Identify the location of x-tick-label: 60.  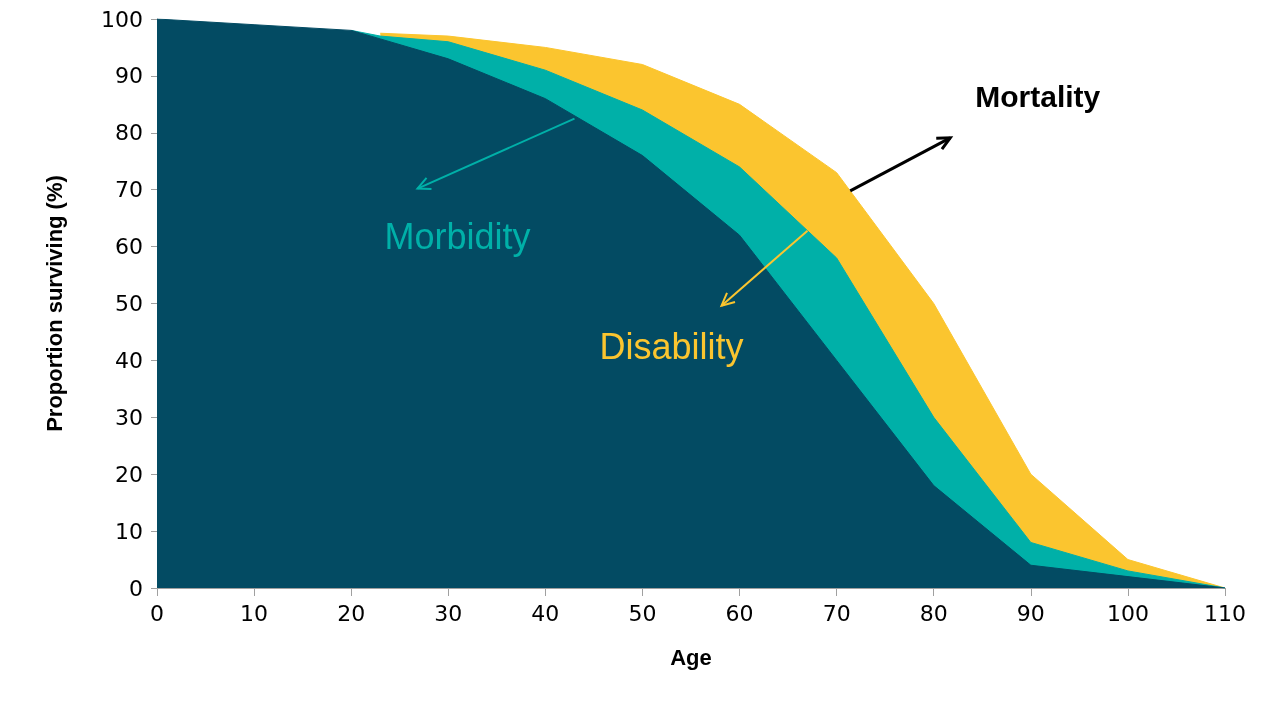
(739, 613).